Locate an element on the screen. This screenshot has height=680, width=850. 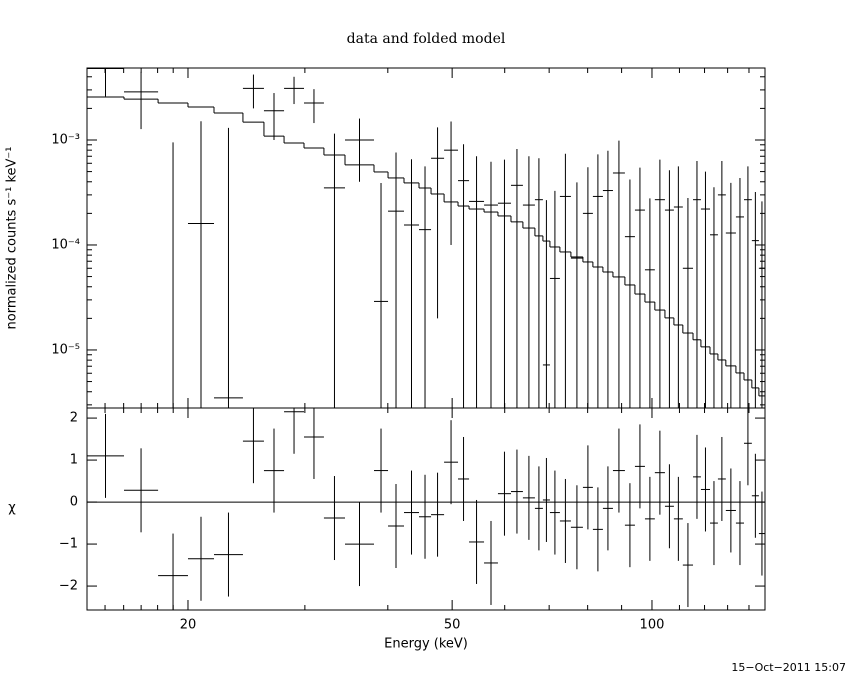
y-tick-label: 10⁻⁴ is located at coordinates (65, 244).